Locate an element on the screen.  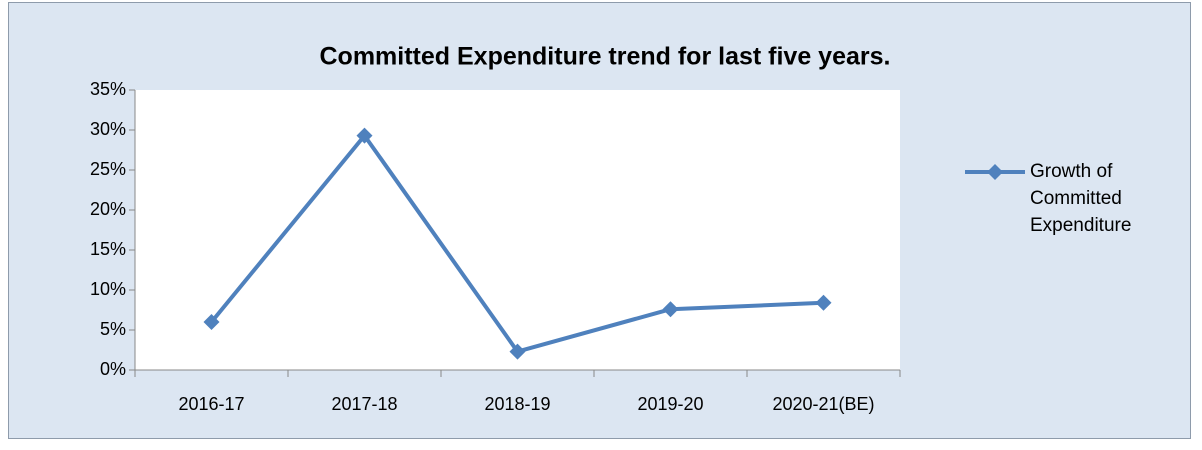
y-tick-label: 25% is located at coordinates (108, 169).